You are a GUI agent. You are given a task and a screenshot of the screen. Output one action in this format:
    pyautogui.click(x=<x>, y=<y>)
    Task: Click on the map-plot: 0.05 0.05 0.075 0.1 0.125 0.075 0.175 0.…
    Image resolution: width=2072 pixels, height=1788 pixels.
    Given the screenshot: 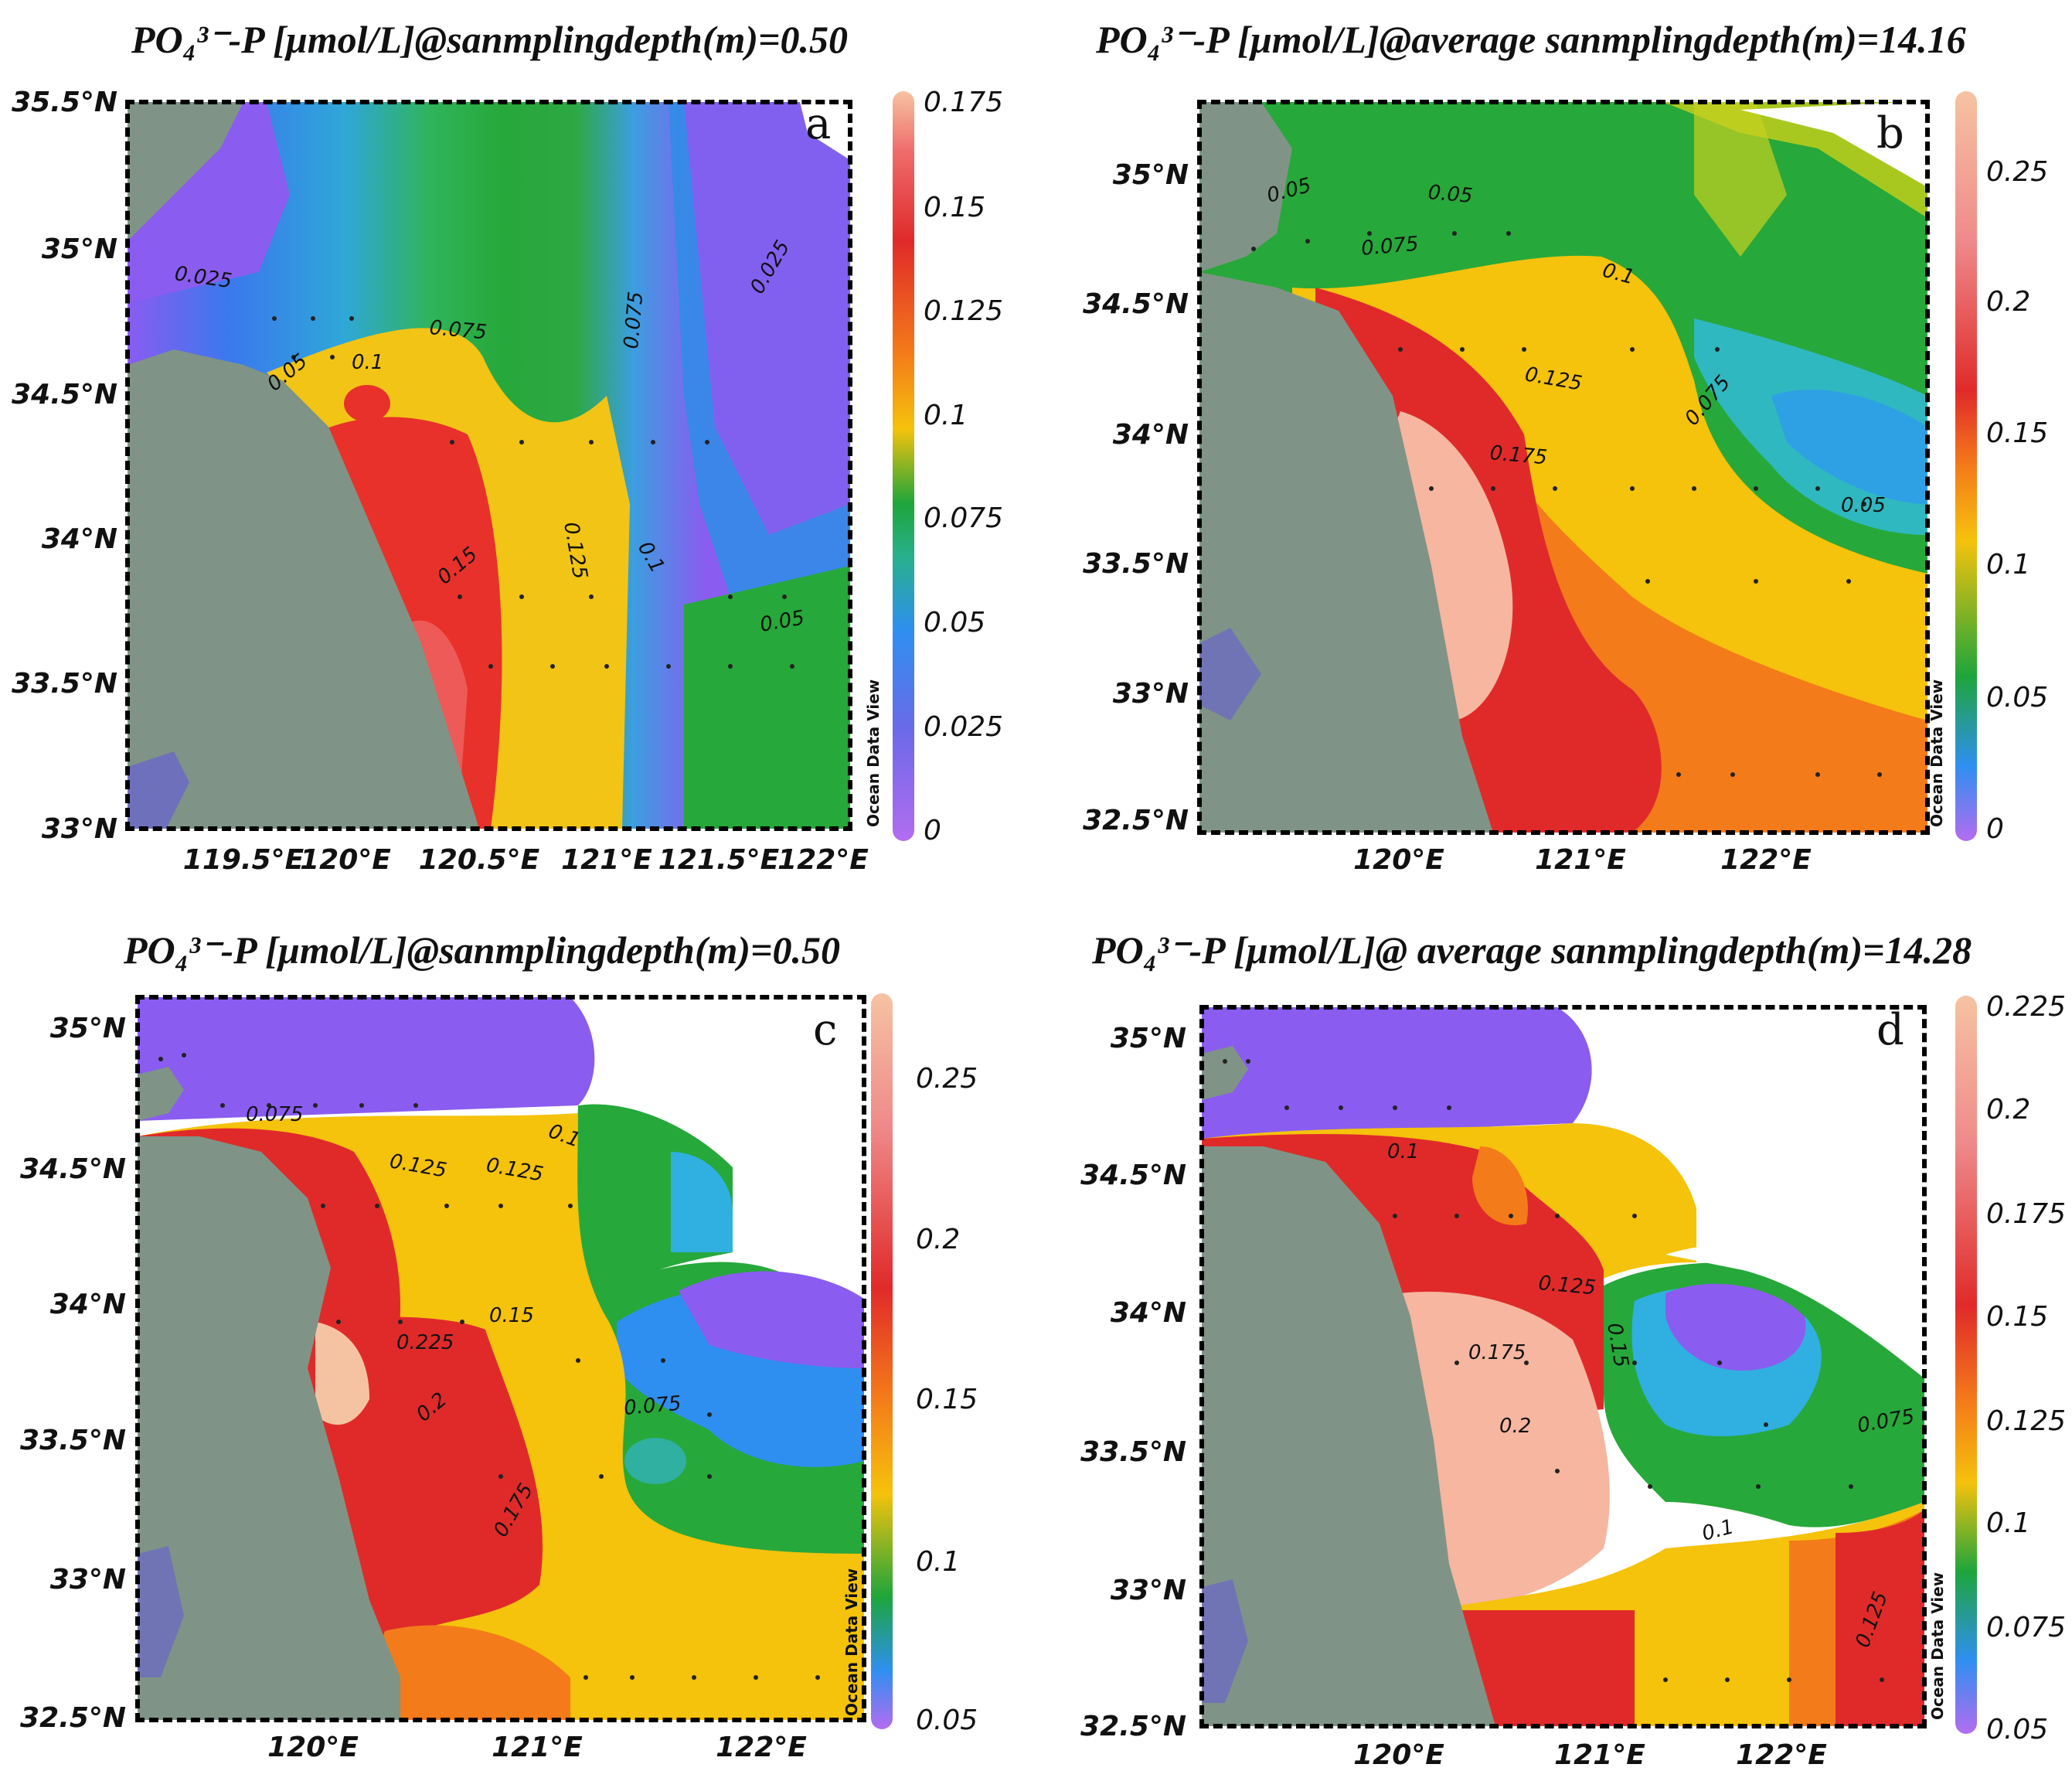 What is the action you would take?
    pyautogui.click(x=1563, y=468)
    